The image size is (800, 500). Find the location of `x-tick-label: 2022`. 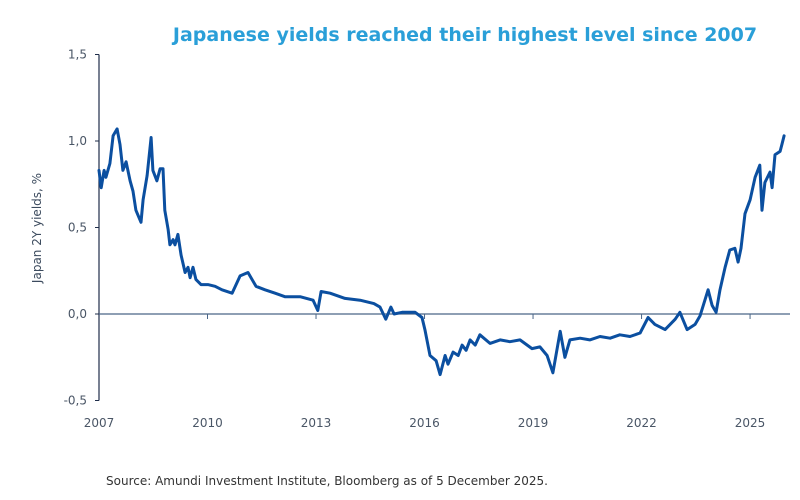

x-tick-label: 2022 is located at coordinates (641, 423).